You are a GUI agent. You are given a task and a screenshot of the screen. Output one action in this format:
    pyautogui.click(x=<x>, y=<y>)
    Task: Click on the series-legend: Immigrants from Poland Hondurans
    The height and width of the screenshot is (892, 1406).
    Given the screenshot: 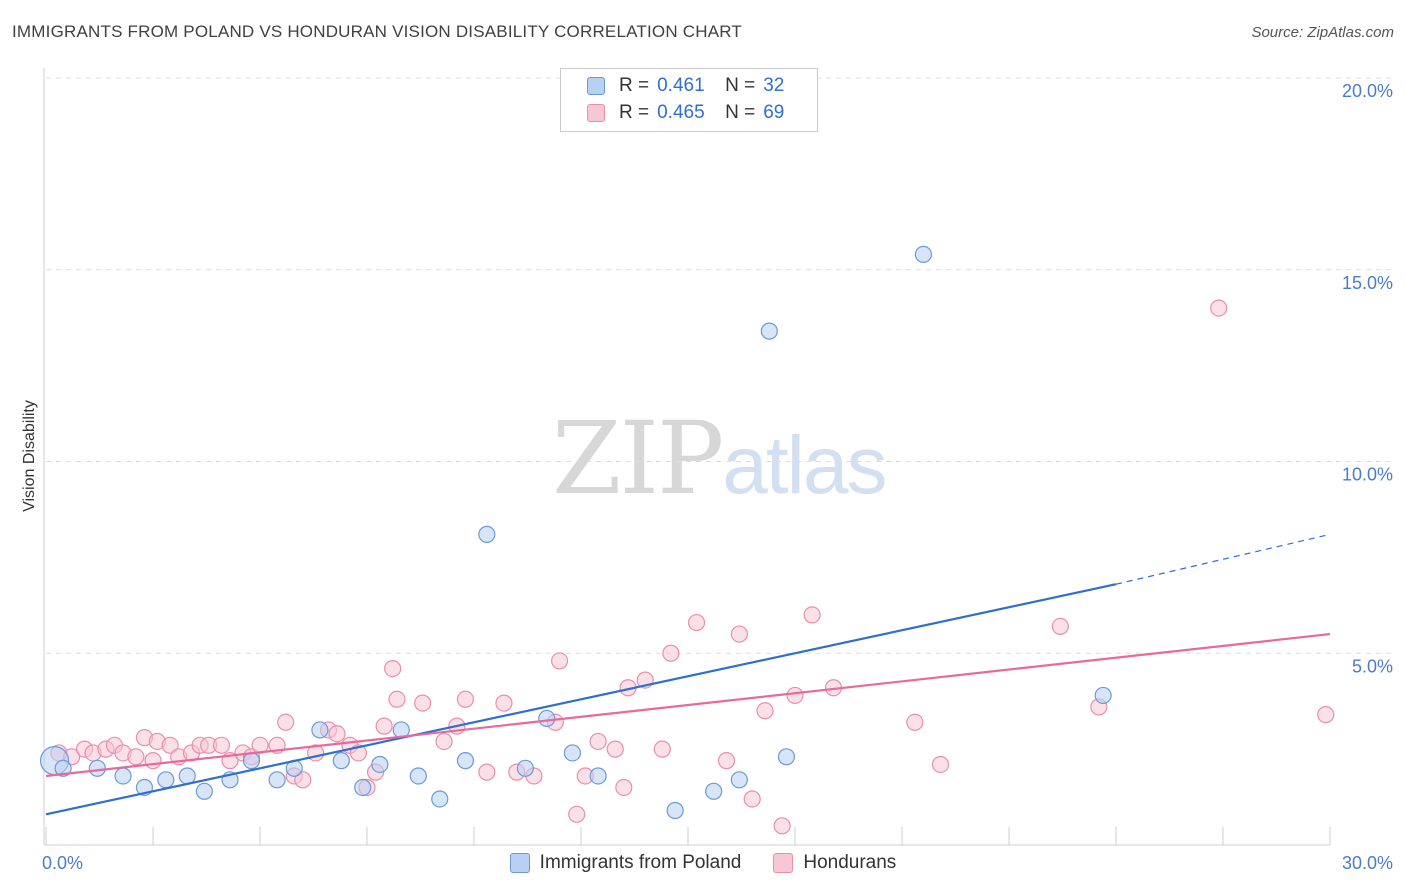 What is the action you would take?
    pyautogui.click(x=703, y=863)
    